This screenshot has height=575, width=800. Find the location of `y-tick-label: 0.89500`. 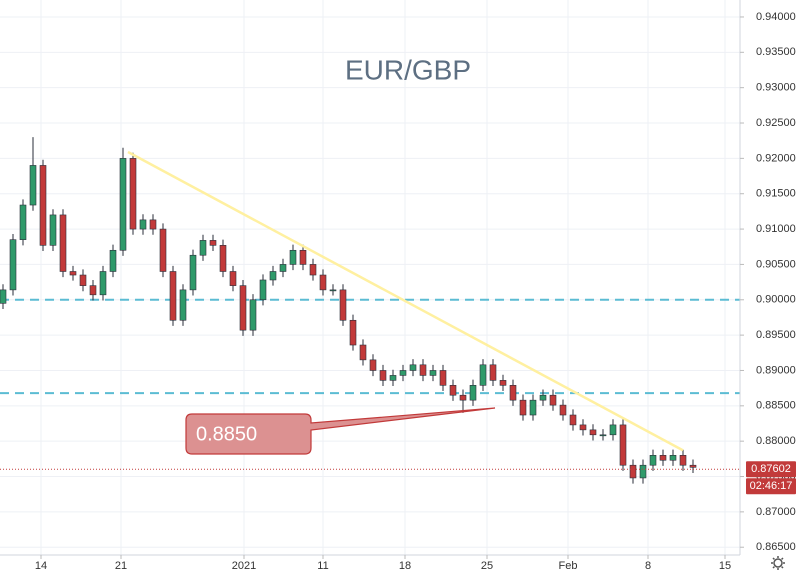

y-tick-label: 0.89500 is located at coordinates (776, 335).